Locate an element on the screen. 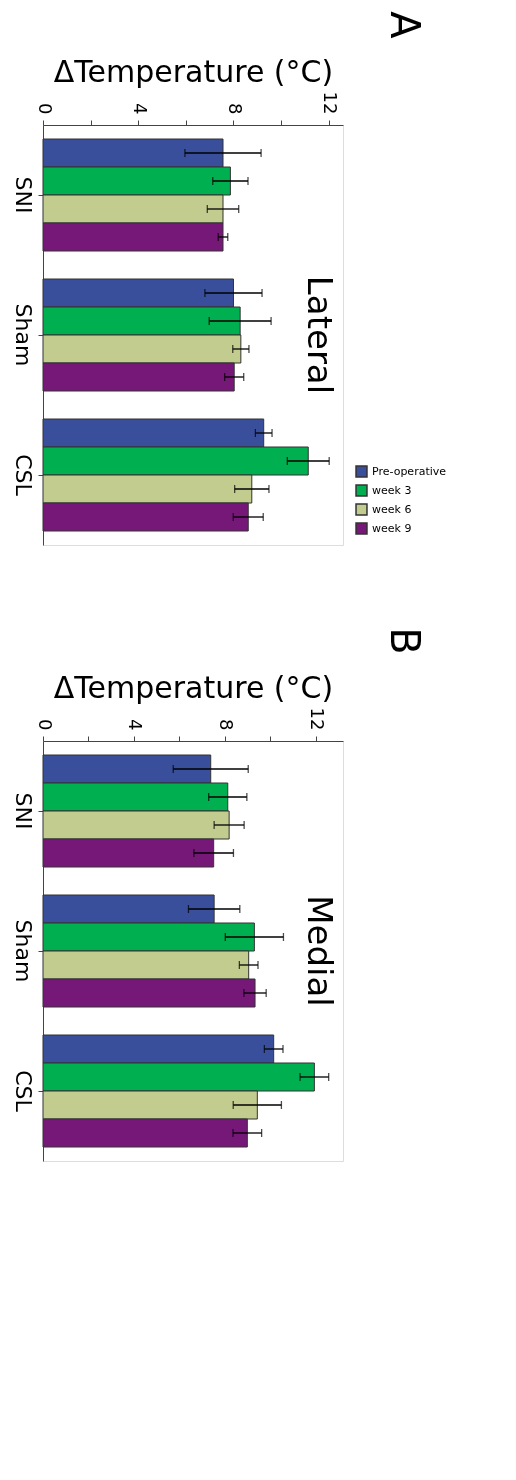 The height and width of the screenshot is (1480, 516). legend-label: Pre-operative is located at coordinates (409, 471).